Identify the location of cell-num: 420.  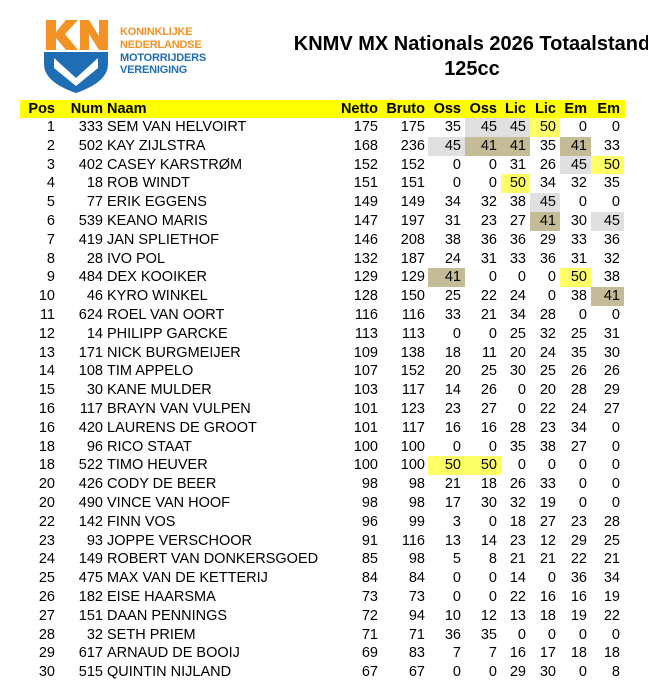
(90, 427).